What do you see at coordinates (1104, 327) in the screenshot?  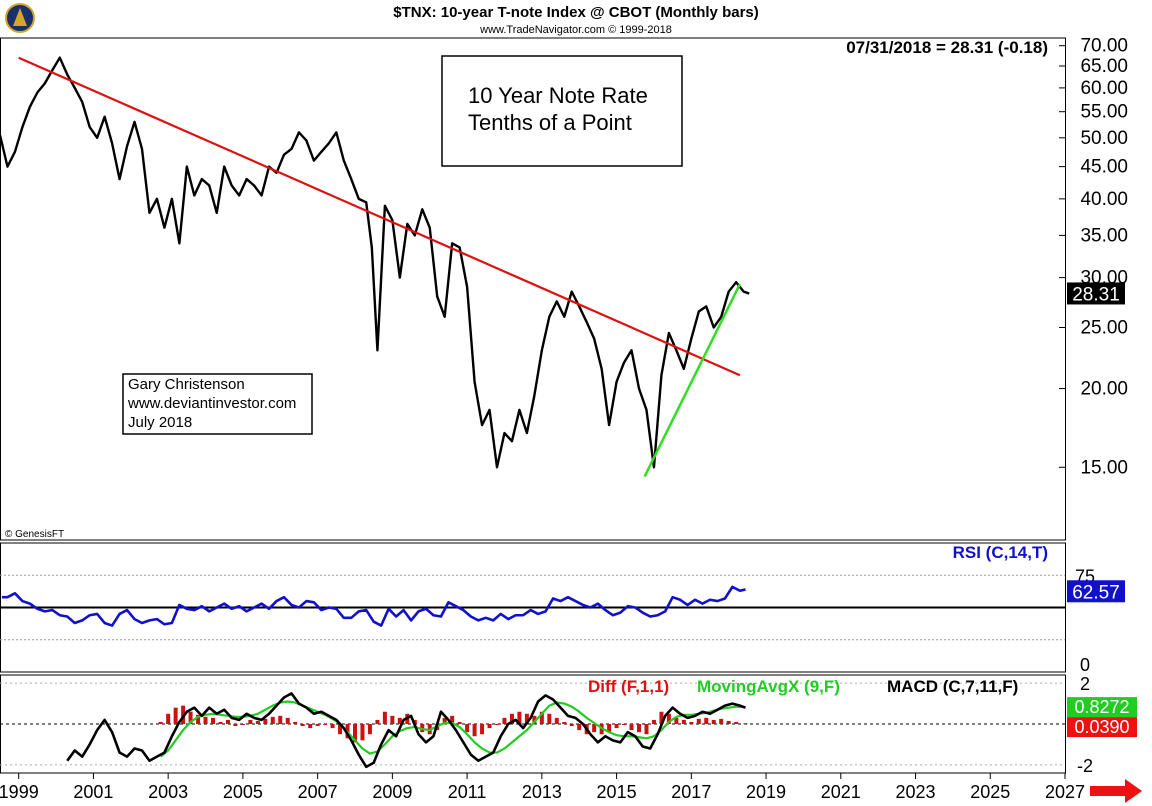 I see `price-tick-label: 25.00` at bounding box center [1104, 327].